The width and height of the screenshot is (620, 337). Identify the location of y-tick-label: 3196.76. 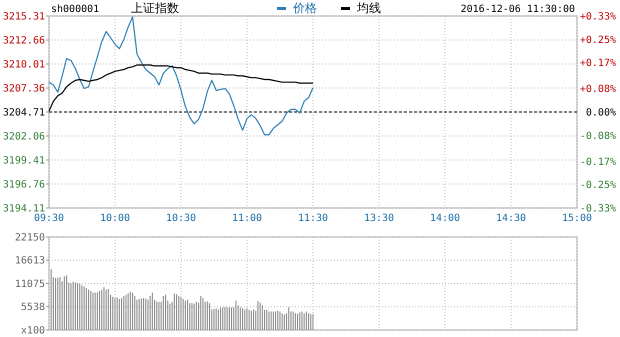
(23, 185).